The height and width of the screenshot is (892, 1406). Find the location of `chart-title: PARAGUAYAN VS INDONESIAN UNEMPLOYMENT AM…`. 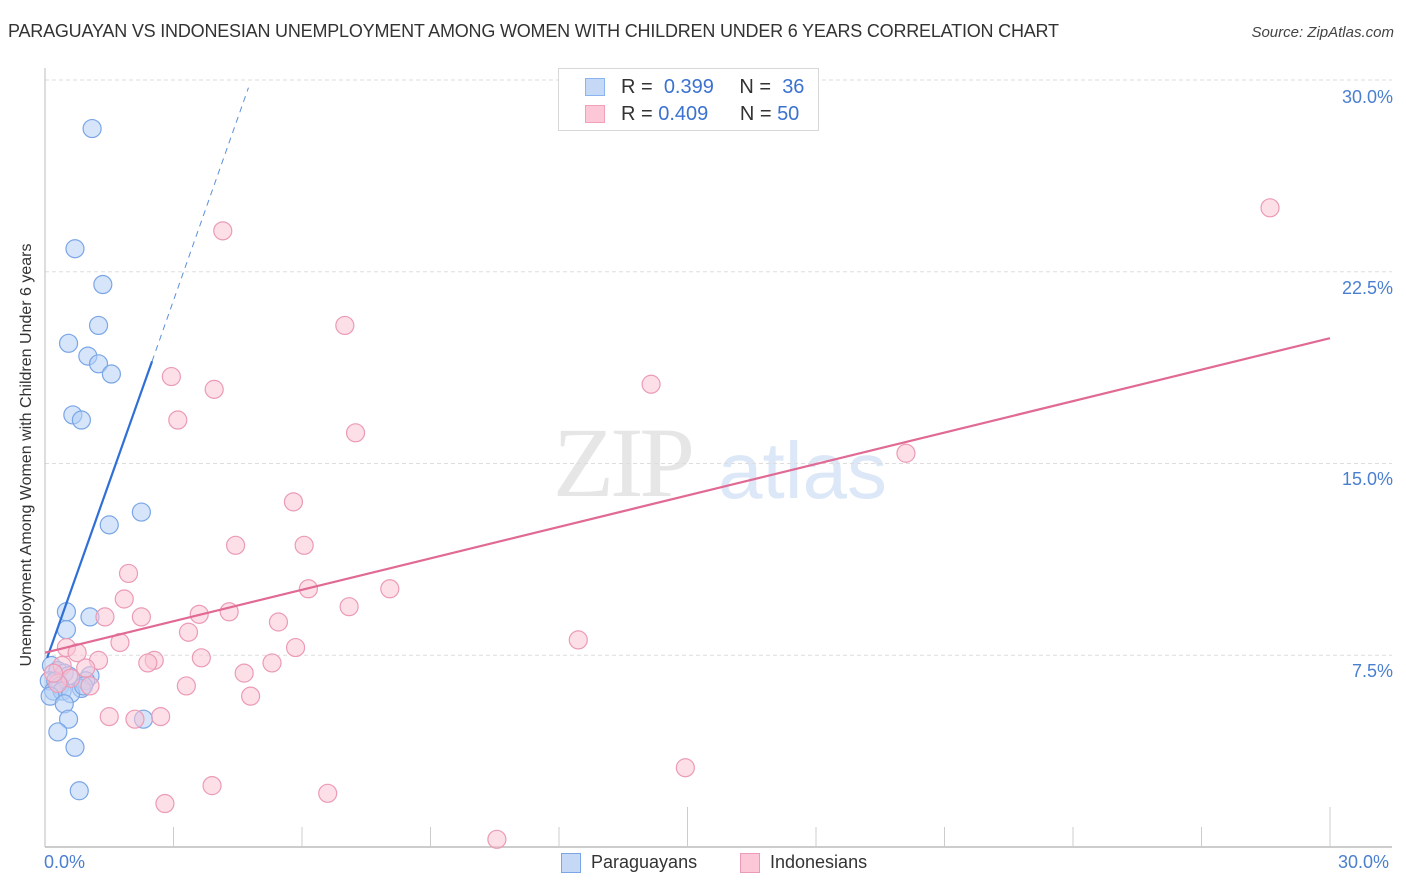

chart-title: PARAGUAYAN VS INDONESIAN UNEMPLOYMENT AM… is located at coordinates (533, 31).